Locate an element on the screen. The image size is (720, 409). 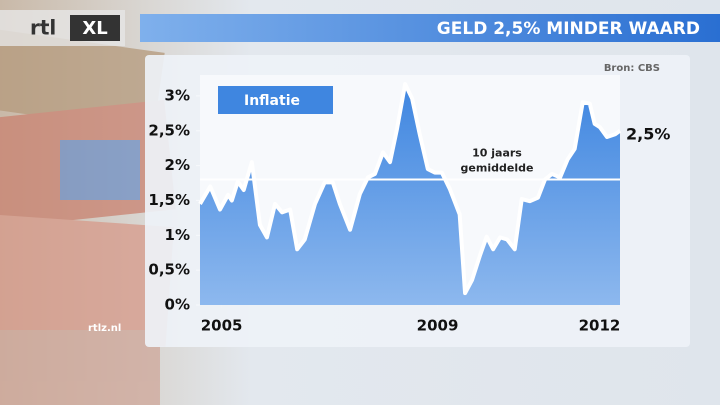
source: Bron: CBS is located at coordinates (632, 68).